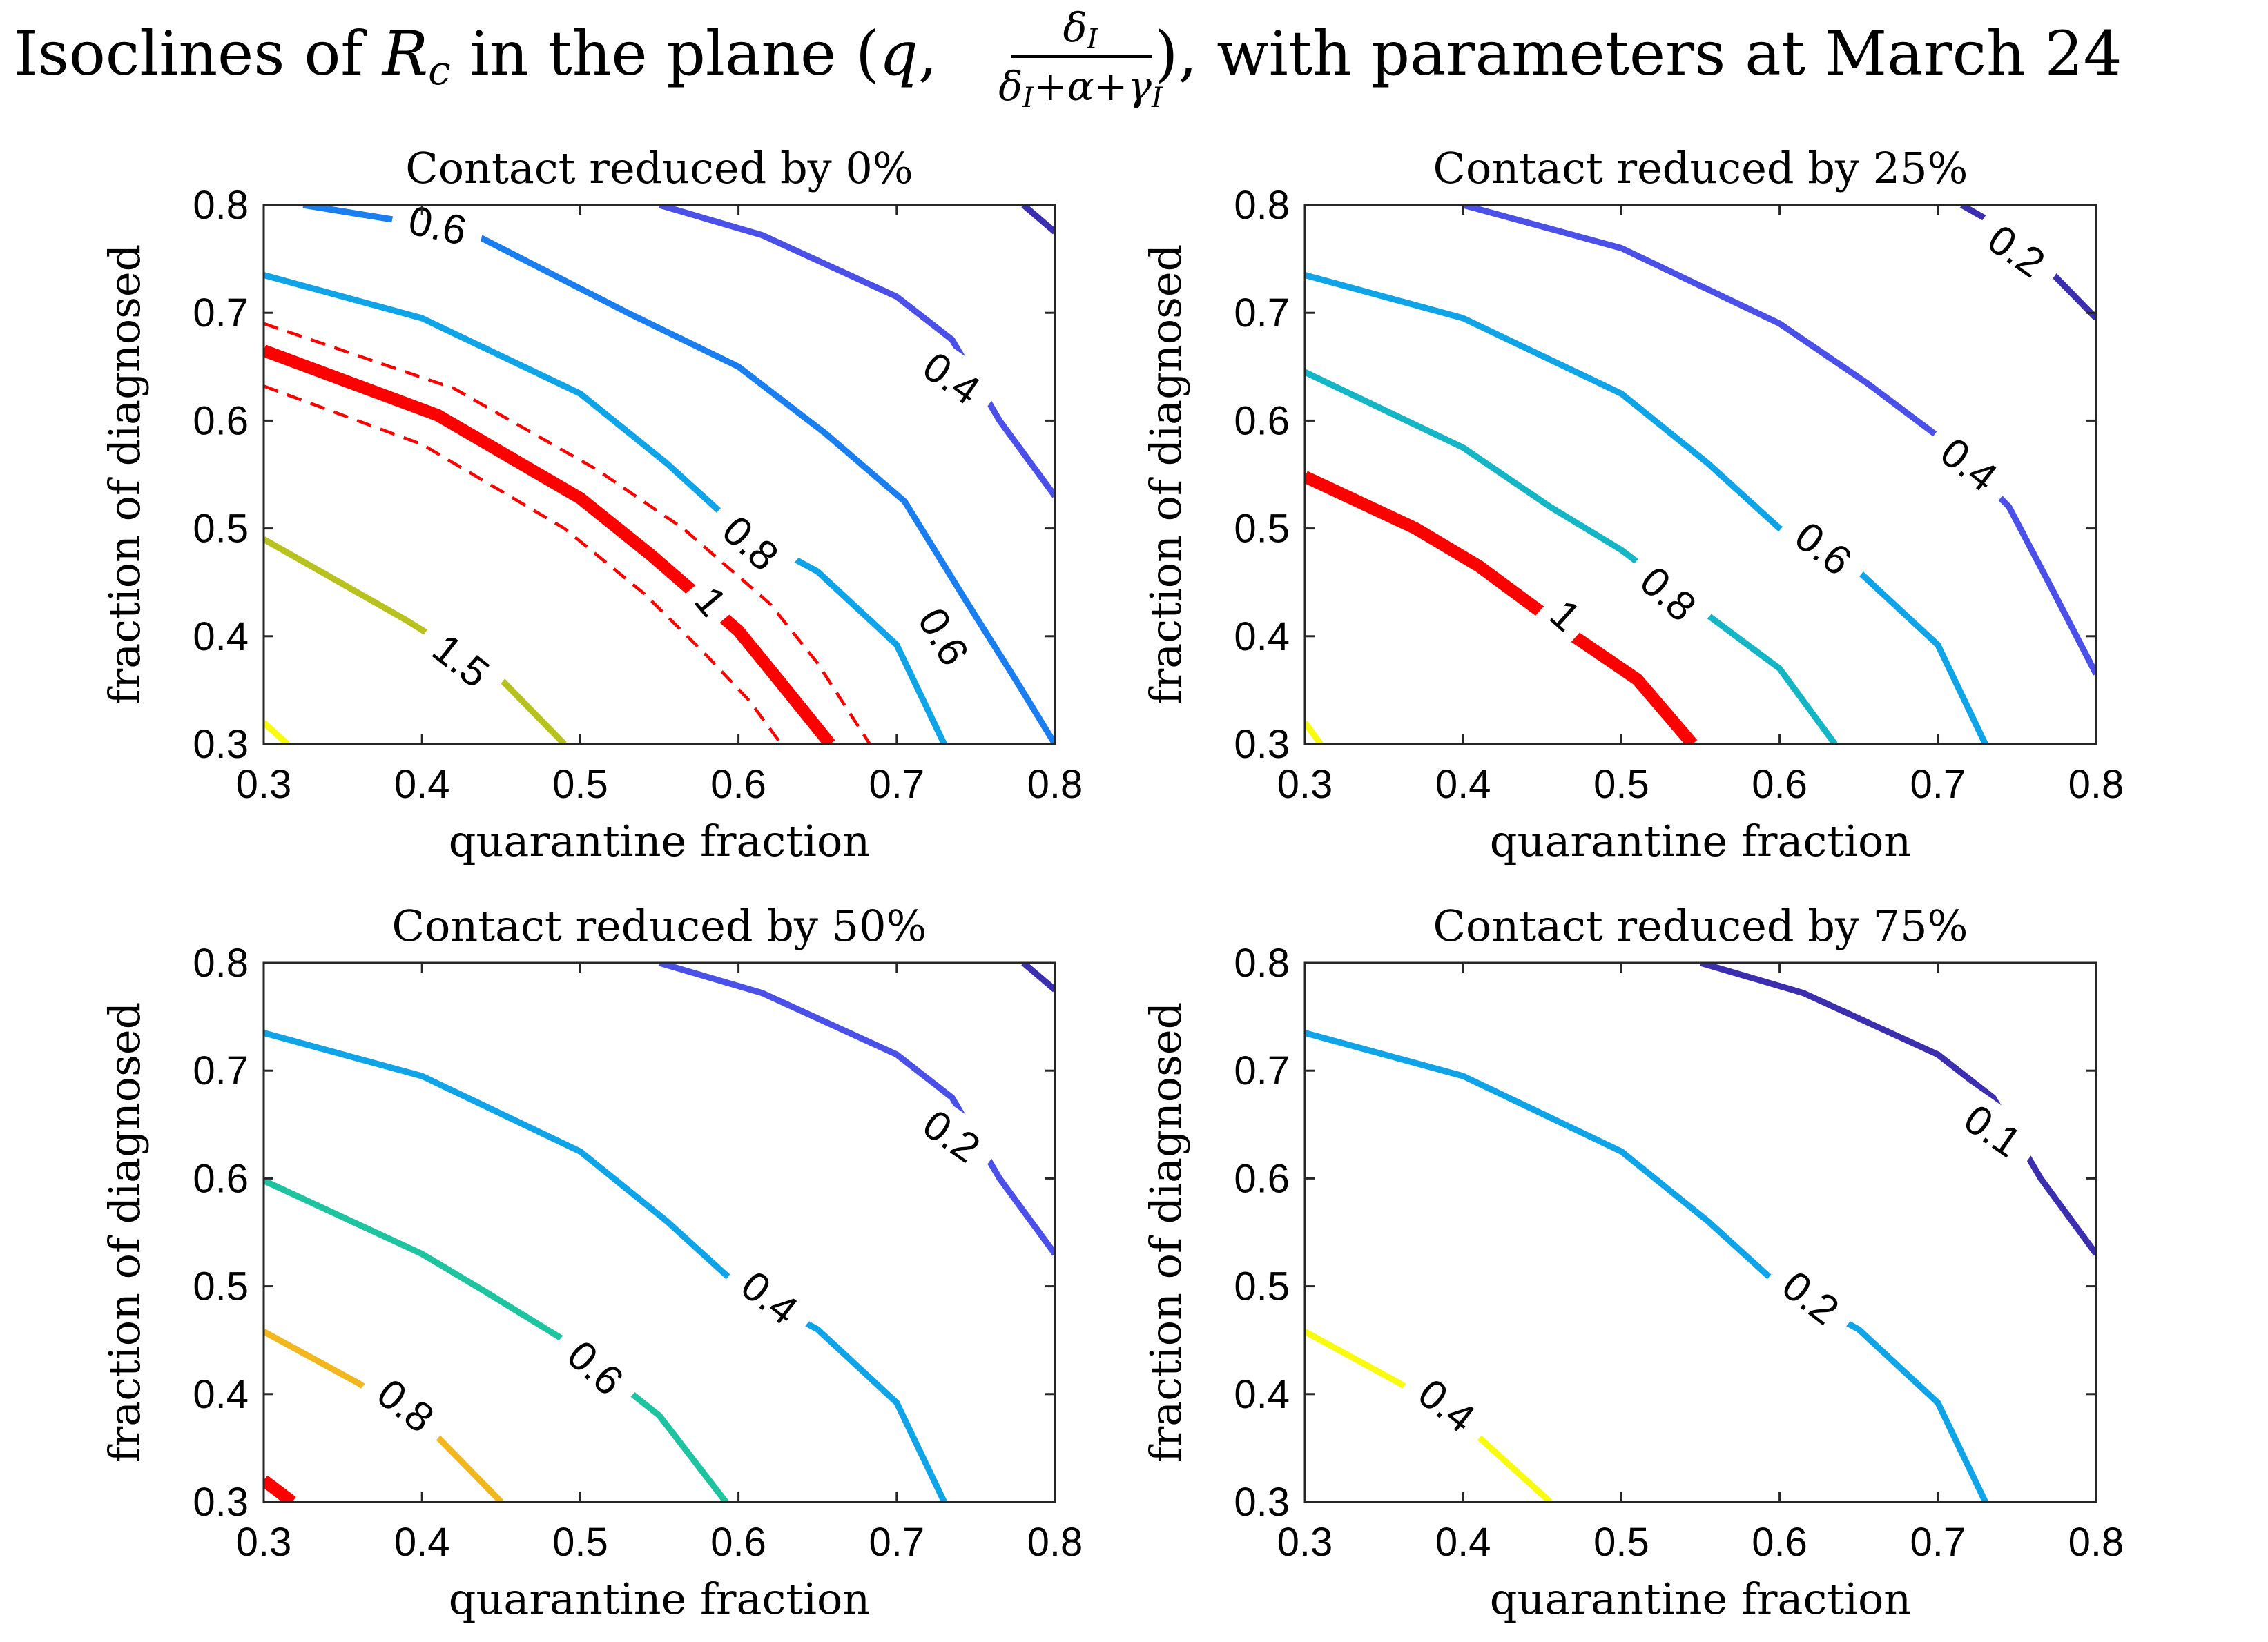  What do you see at coordinates (665, 54) in the screenshot?
I see `title-mid: in the plane (` at bounding box center [665, 54].